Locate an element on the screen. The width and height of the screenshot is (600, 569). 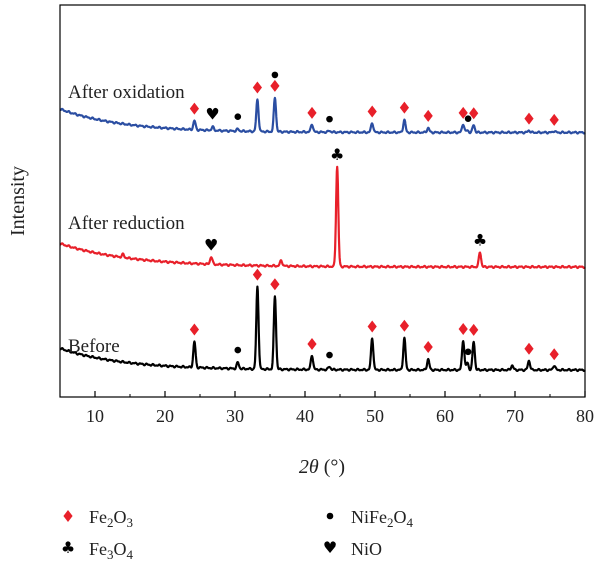
x-tick-label: 70 is located at coordinates (515, 416).